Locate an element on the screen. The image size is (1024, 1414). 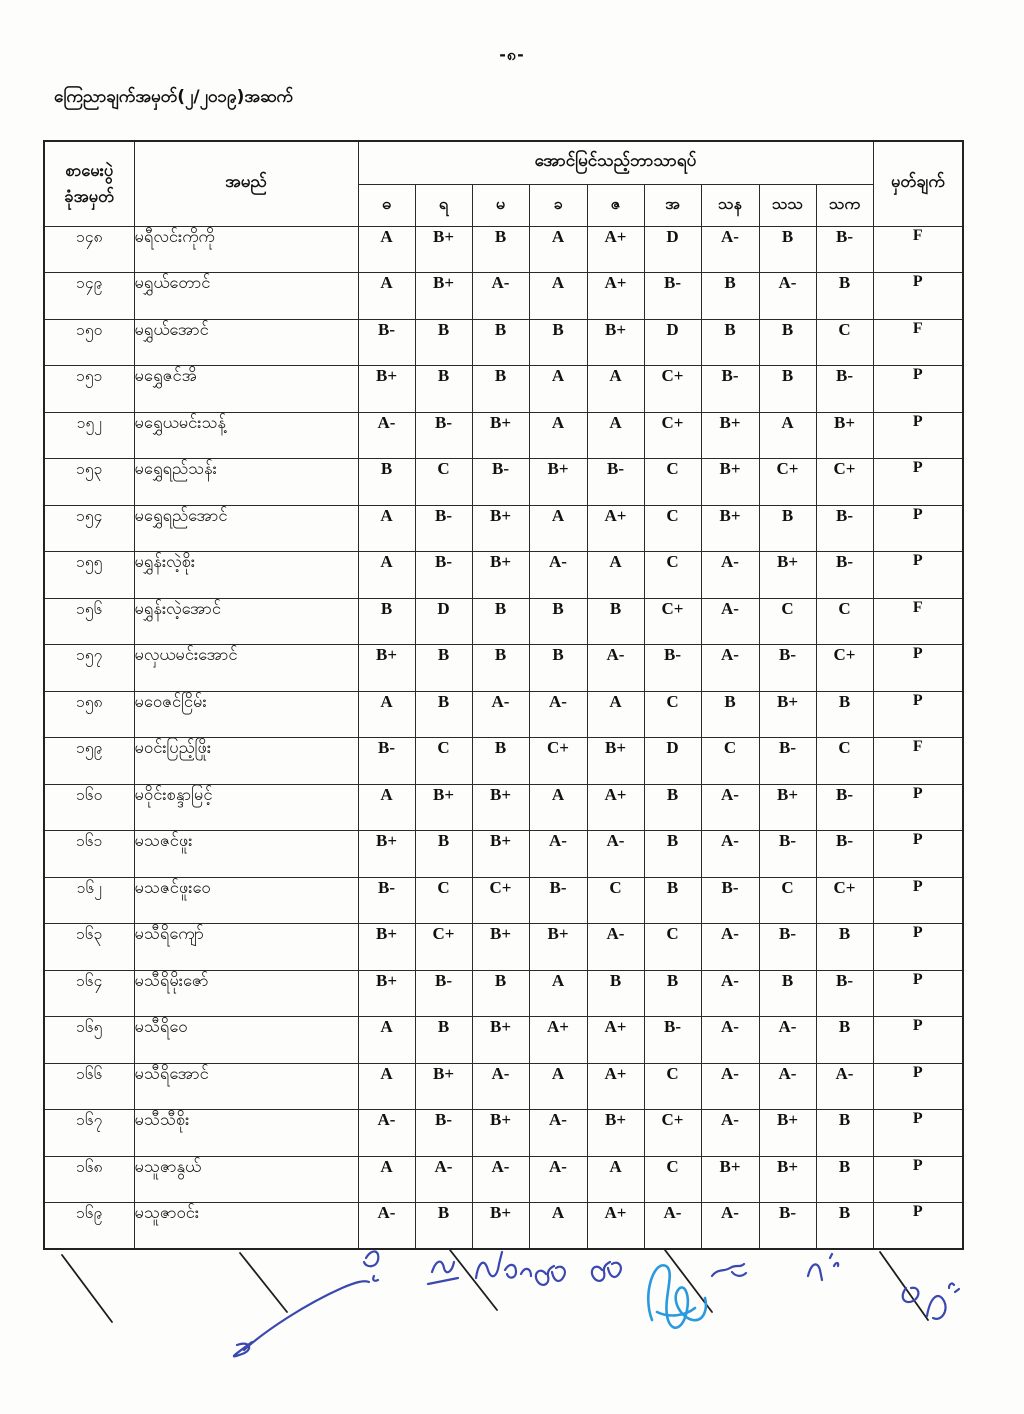
subject-header: အ is located at coordinates (672, 205).